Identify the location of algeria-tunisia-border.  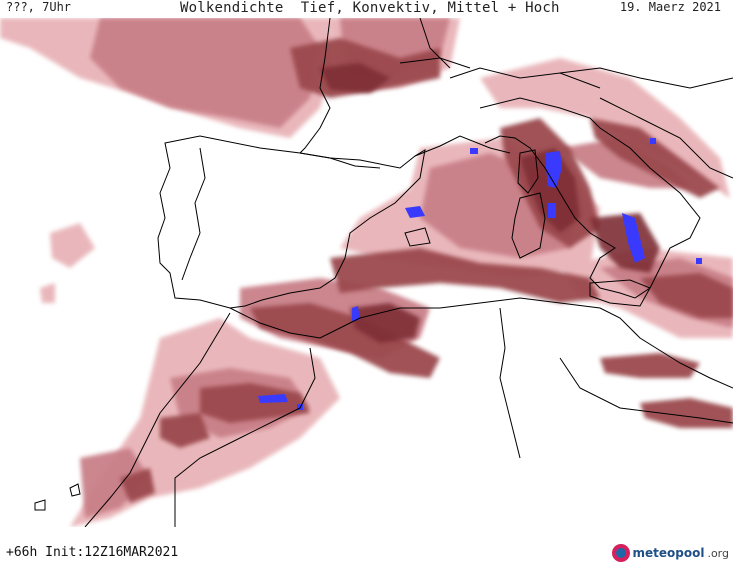
(510, 383).